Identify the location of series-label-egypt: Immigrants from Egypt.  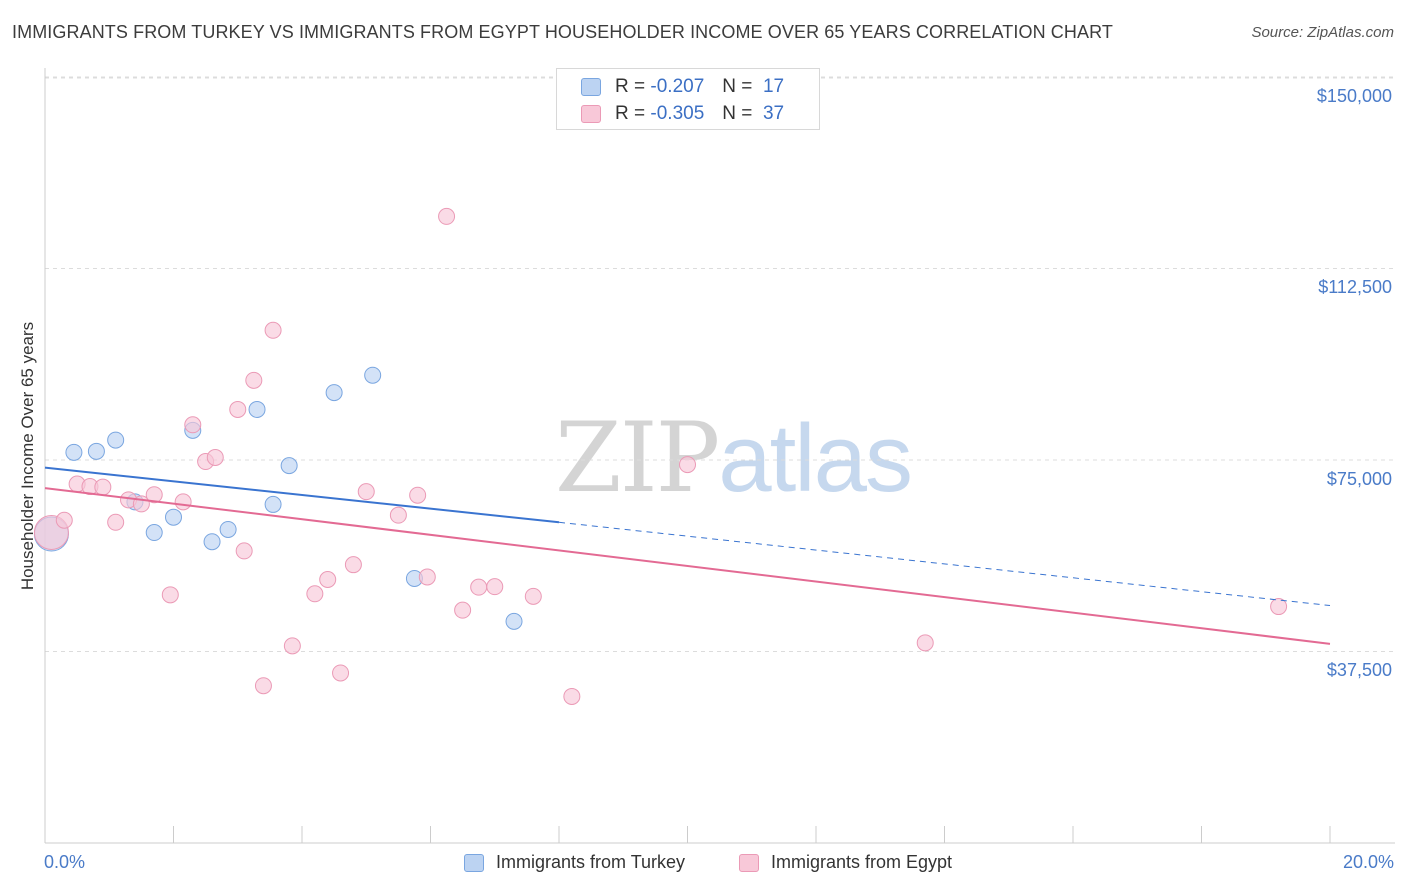
(862, 862).